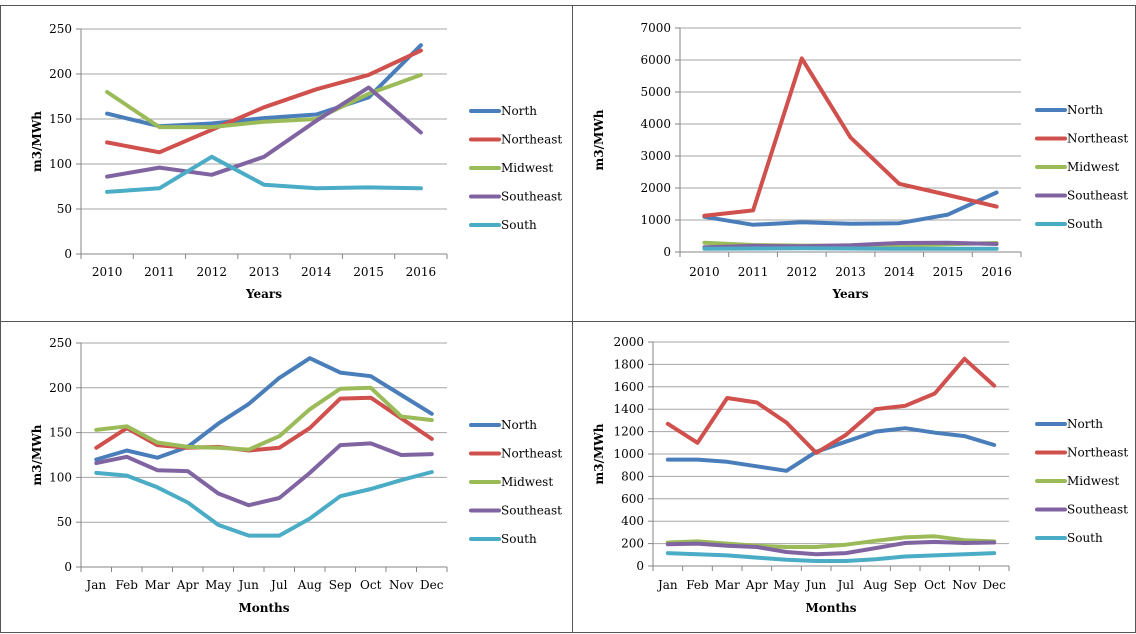 The image size is (1136, 634). Describe the element at coordinates (60, 433) in the screenshot. I see `y-tick-label: 150` at that location.